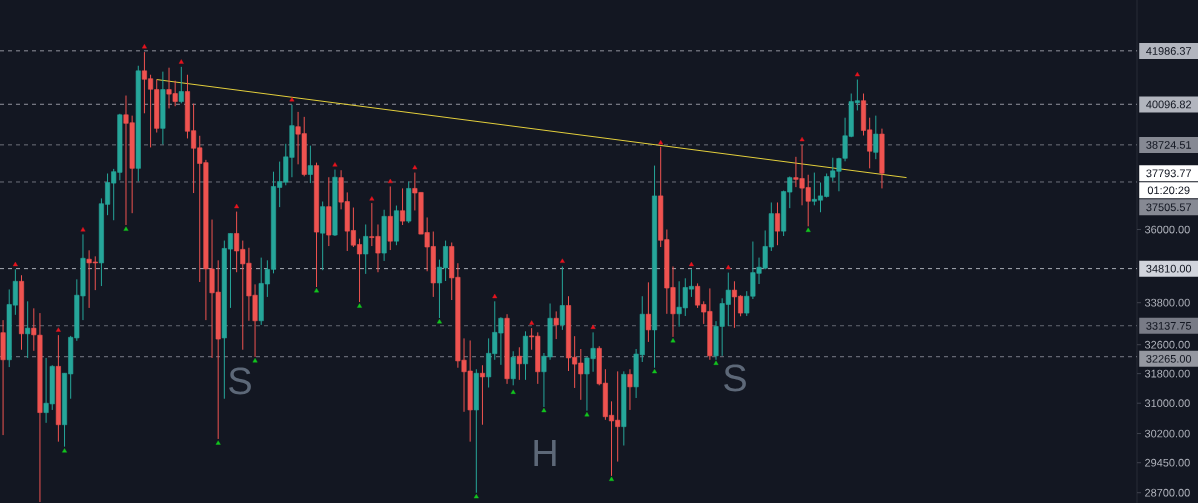  Describe the element at coordinates (1167, 403) in the screenshot. I see `y-tick-label: 31000.00` at that location.